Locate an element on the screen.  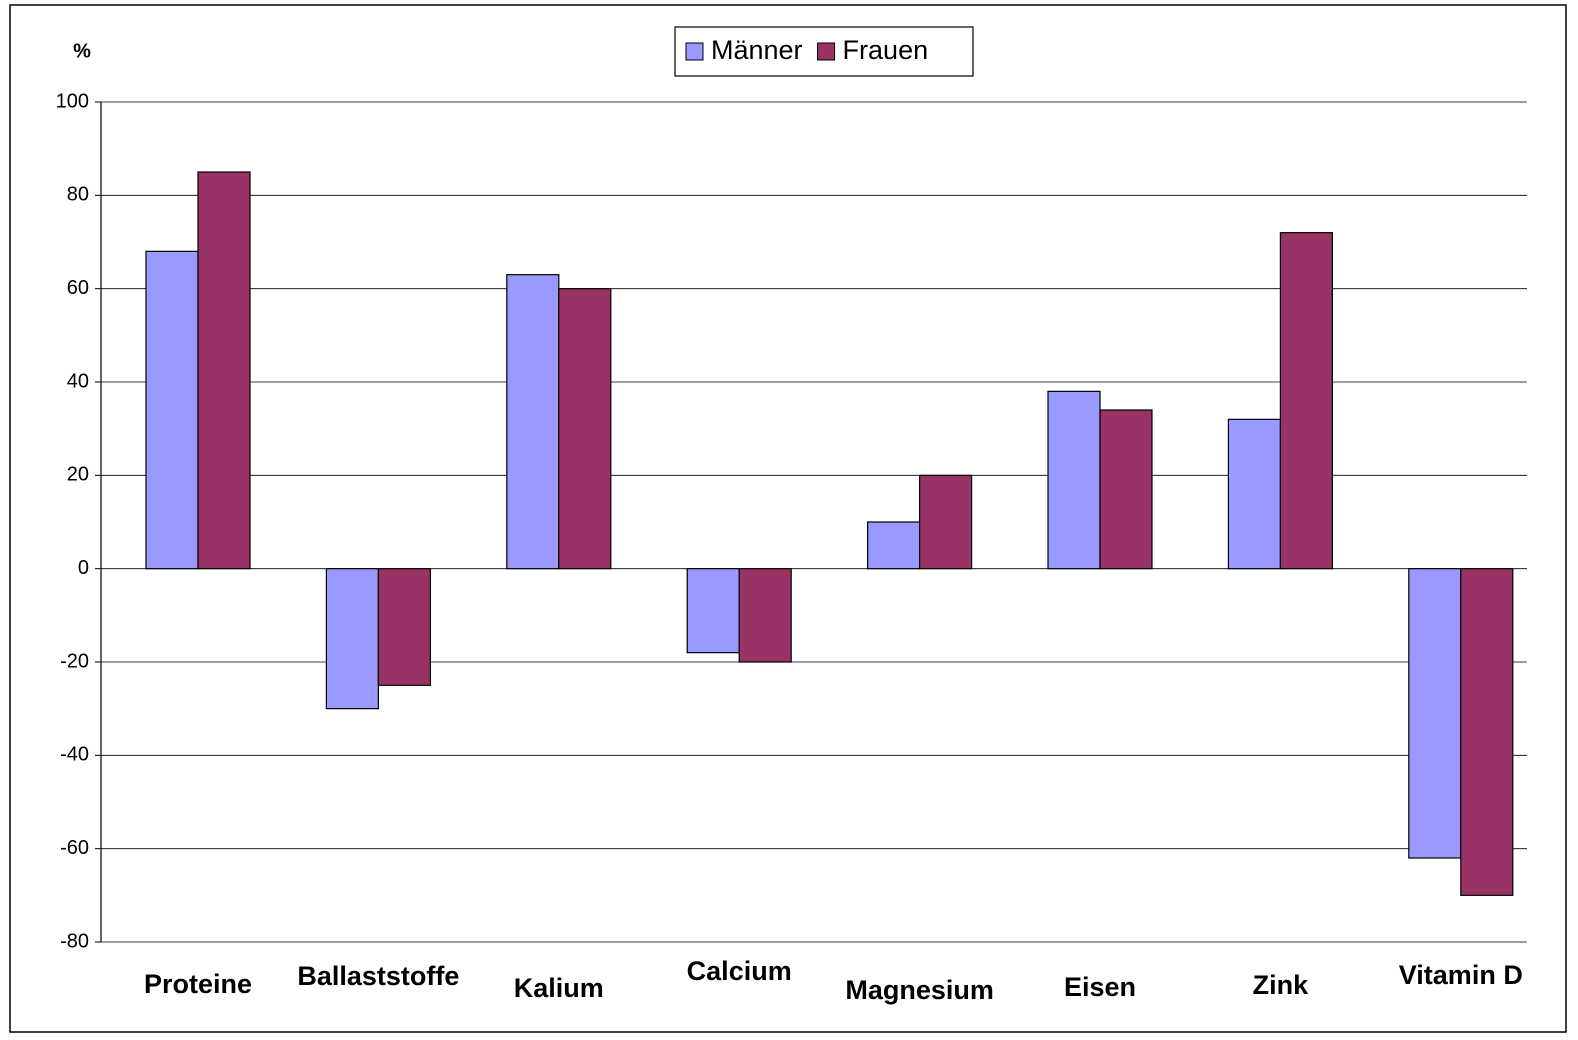
y-tick-label: -80 is located at coordinates (74, 941).